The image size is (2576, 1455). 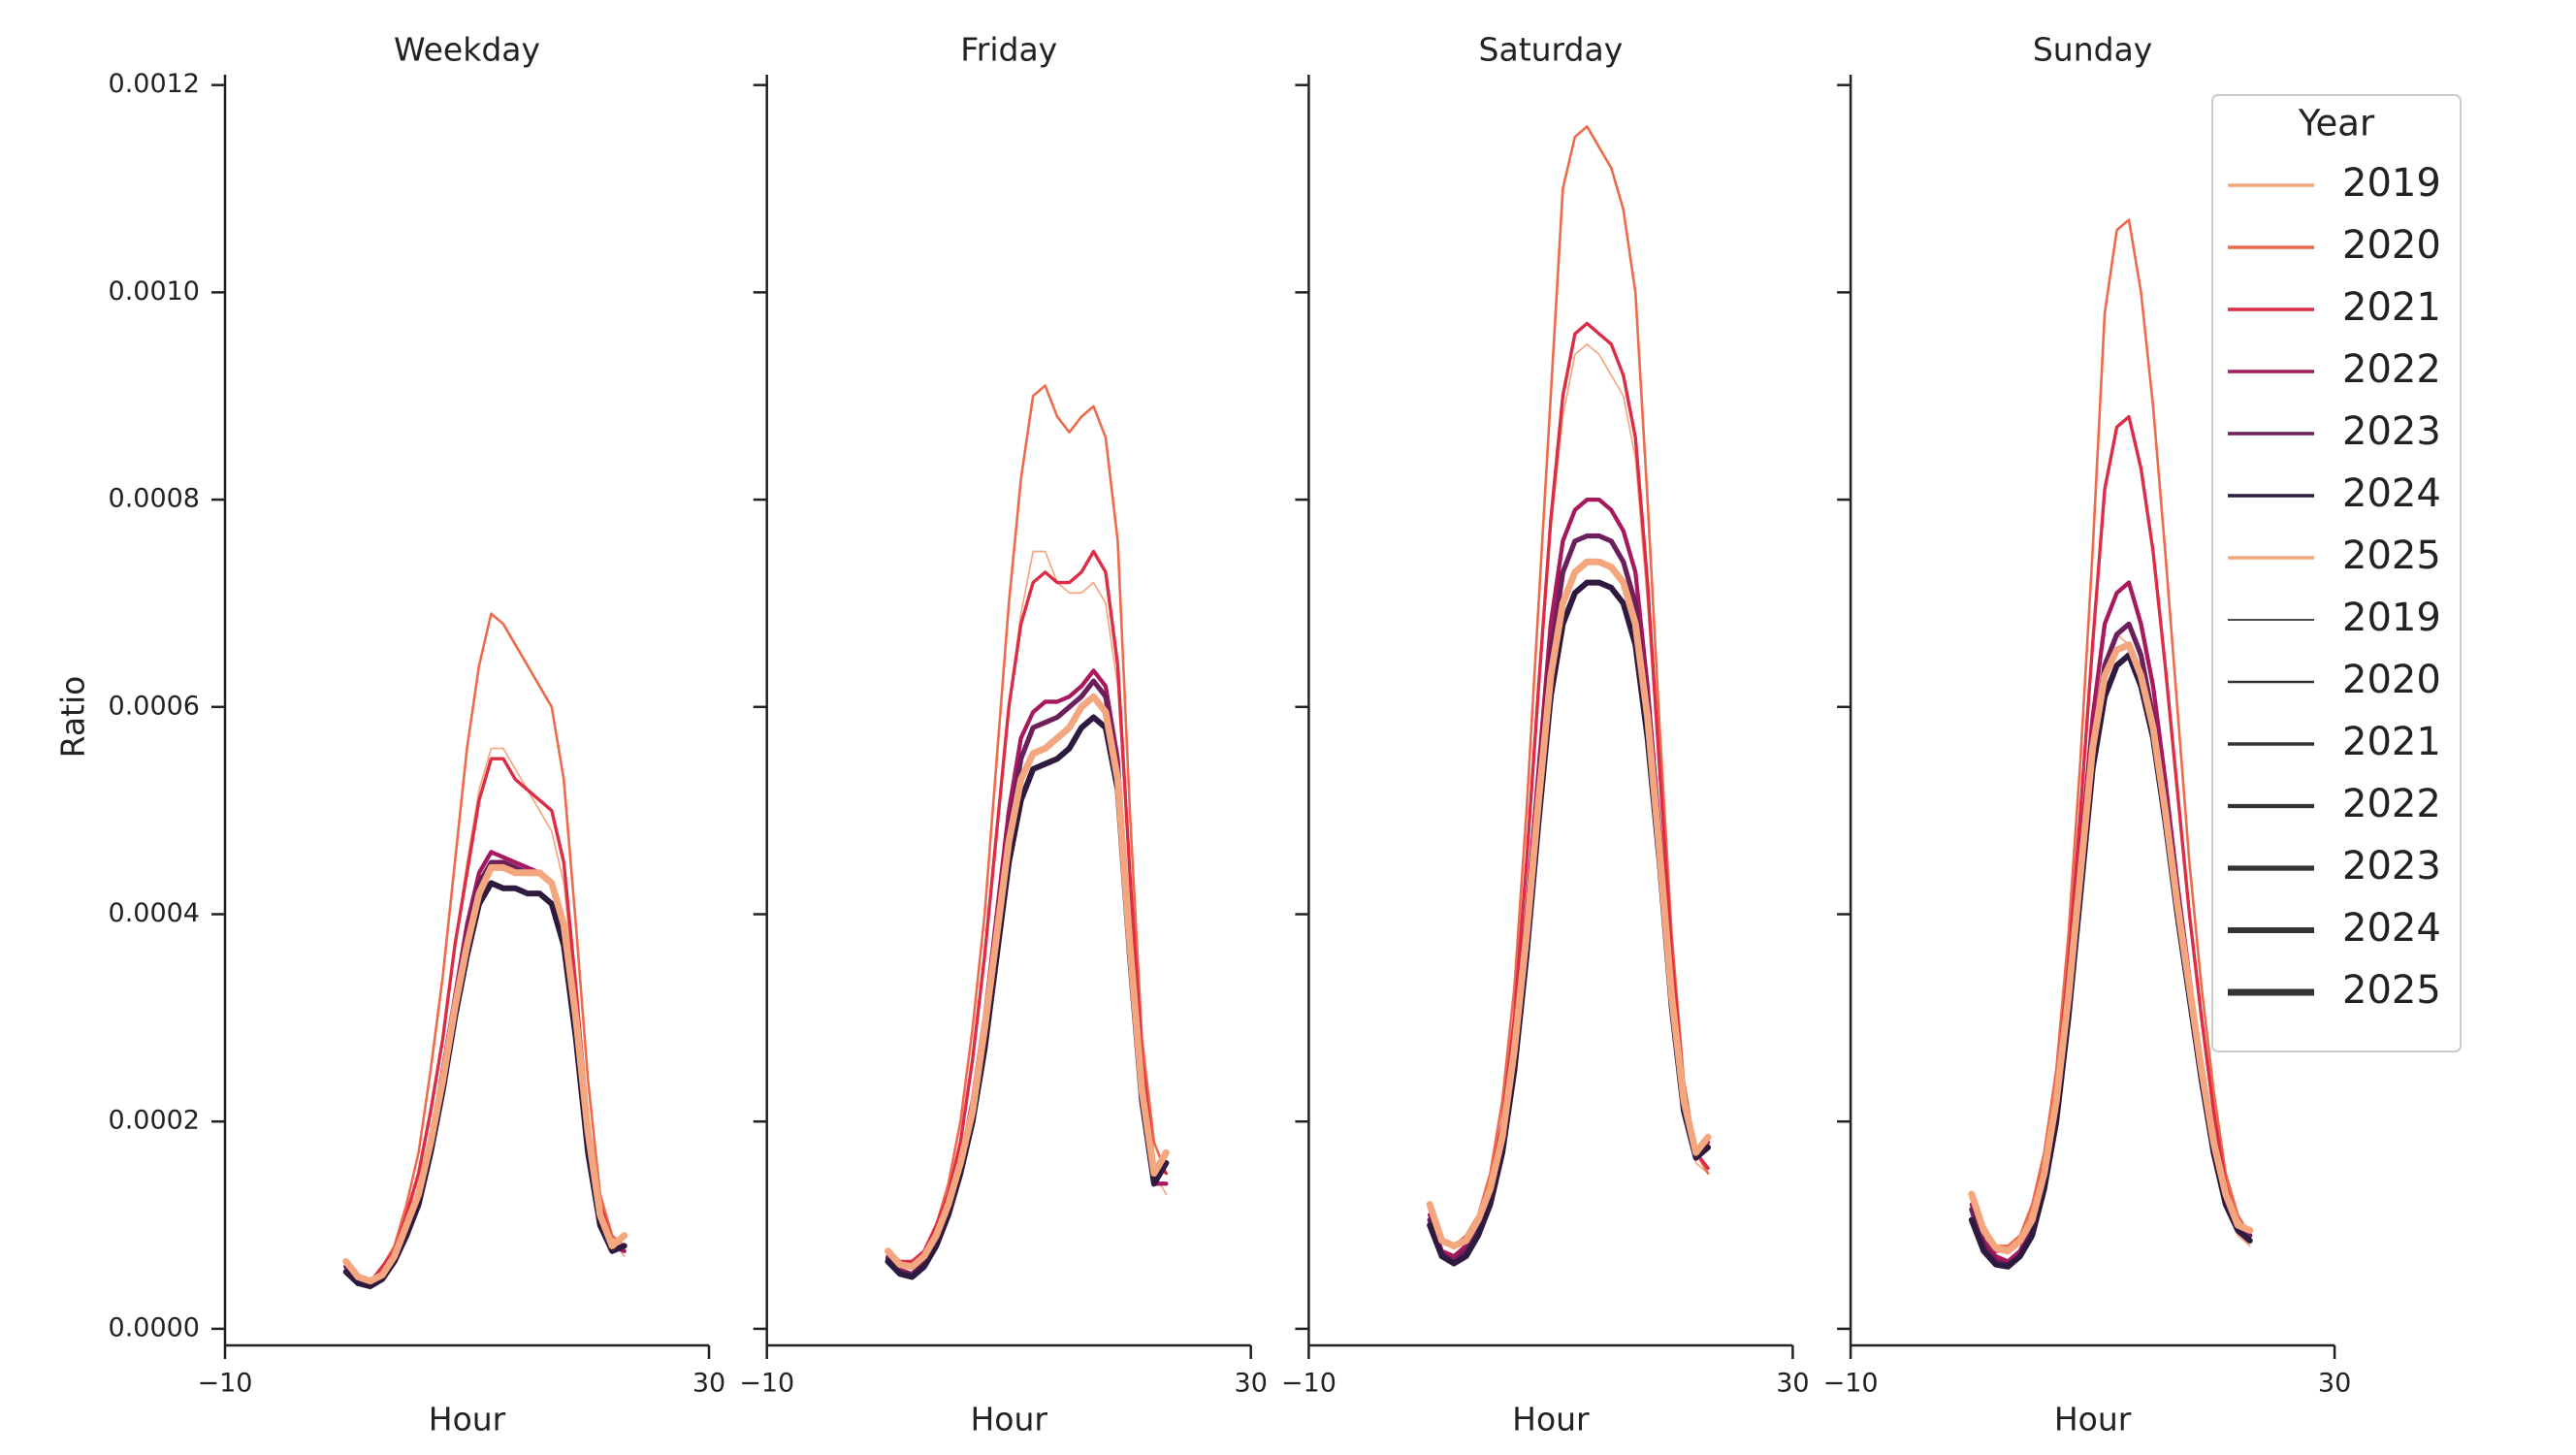 What do you see at coordinates (154, 1121) in the screenshot?
I see `y-tick-label: 0.0002` at bounding box center [154, 1121].